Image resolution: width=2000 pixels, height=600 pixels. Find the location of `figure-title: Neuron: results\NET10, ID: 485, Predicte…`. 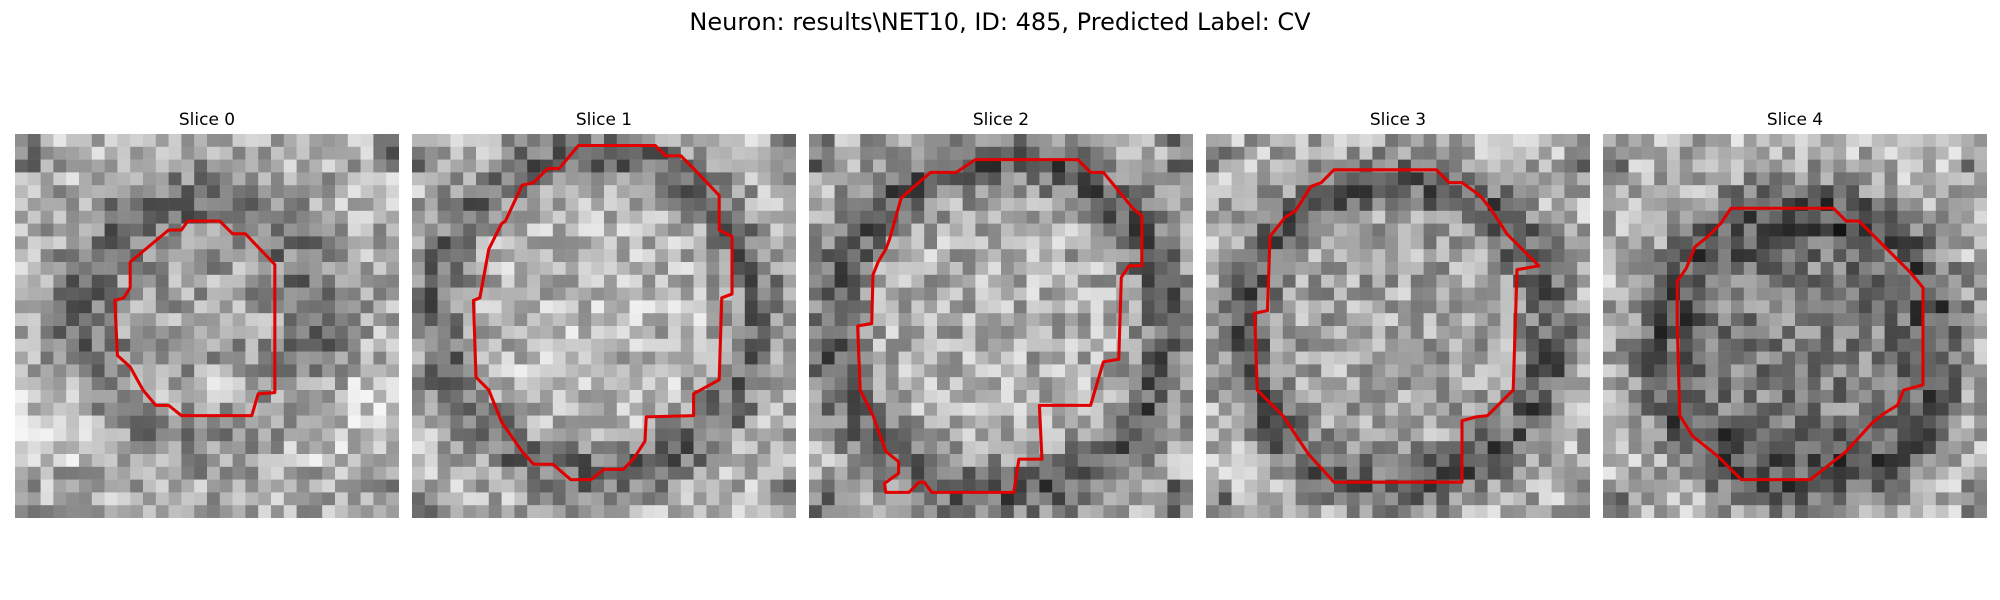

figure-title: Neuron: results\NET10, ID: 485, Predicte… is located at coordinates (1000, 22).